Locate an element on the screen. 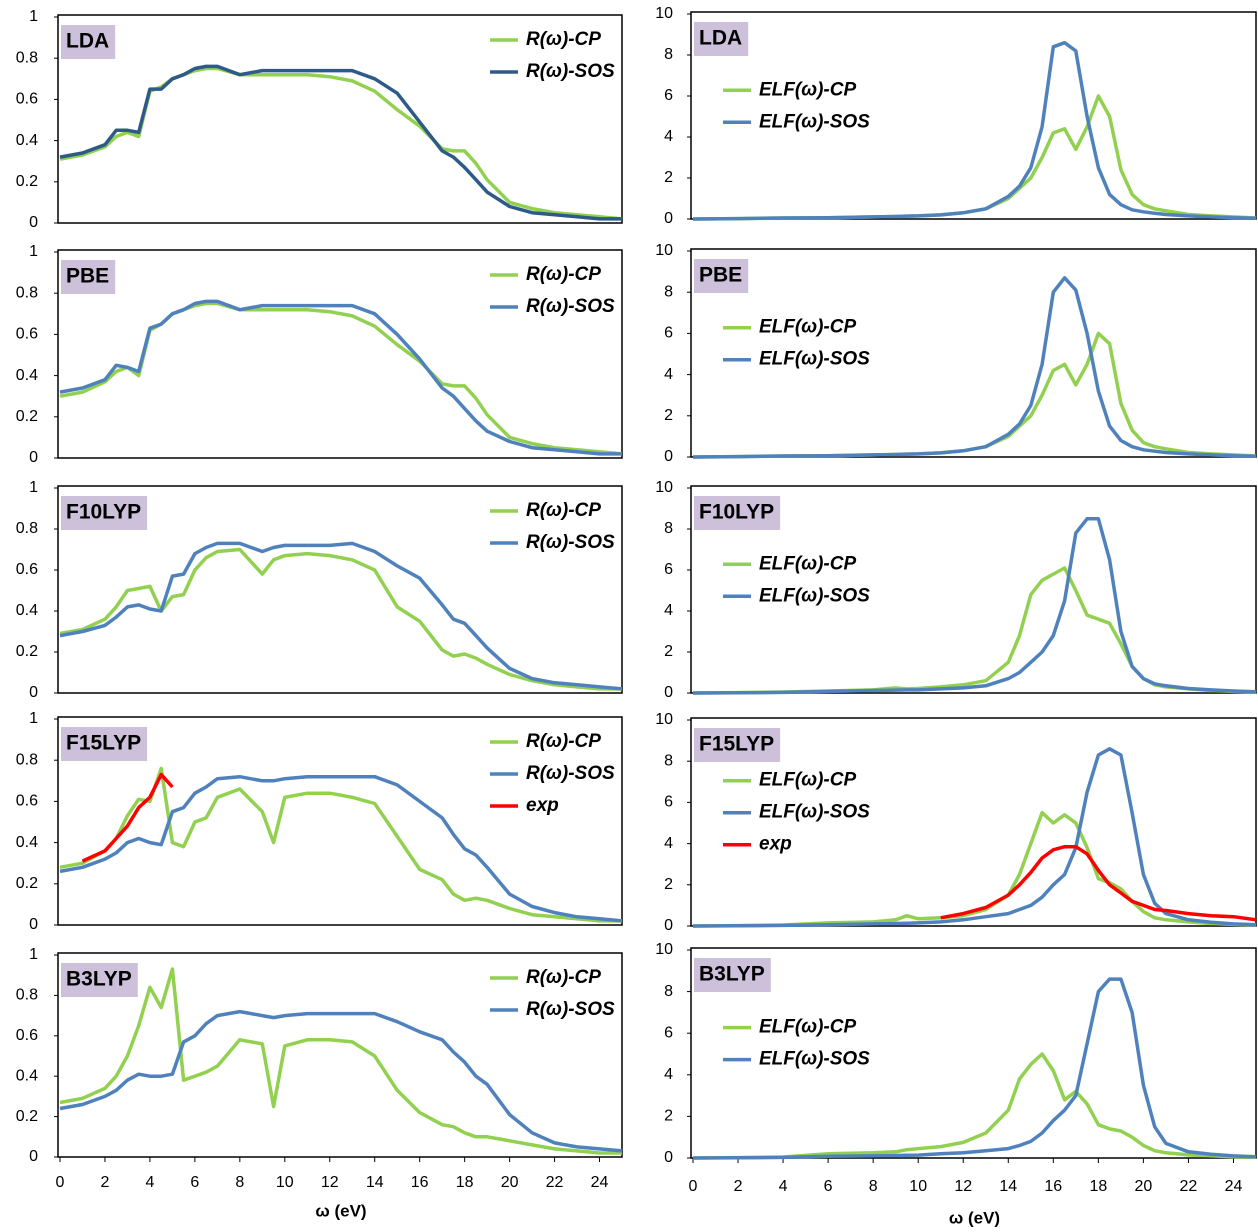 This screenshot has width=1258, height=1232. panel: 0 2 4 6 8 10 PBE ELF(ω)-CP ELF(ω)-SOS is located at coordinates (956, 353).